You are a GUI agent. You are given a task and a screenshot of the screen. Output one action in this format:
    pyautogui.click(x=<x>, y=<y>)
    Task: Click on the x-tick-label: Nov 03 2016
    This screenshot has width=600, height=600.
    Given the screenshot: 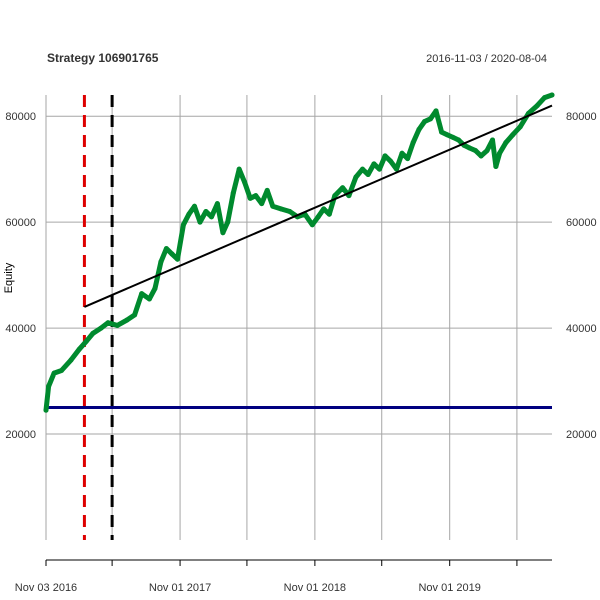 What is the action you would take?
    pyautogui.click(x=46, y=588)
    